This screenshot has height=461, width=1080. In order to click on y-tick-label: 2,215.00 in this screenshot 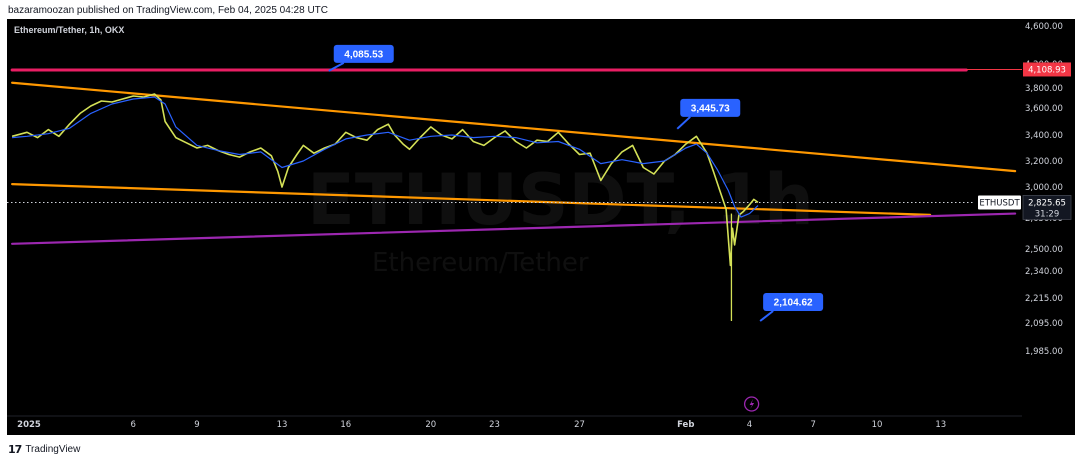, I will do `click(1044, 299)`.